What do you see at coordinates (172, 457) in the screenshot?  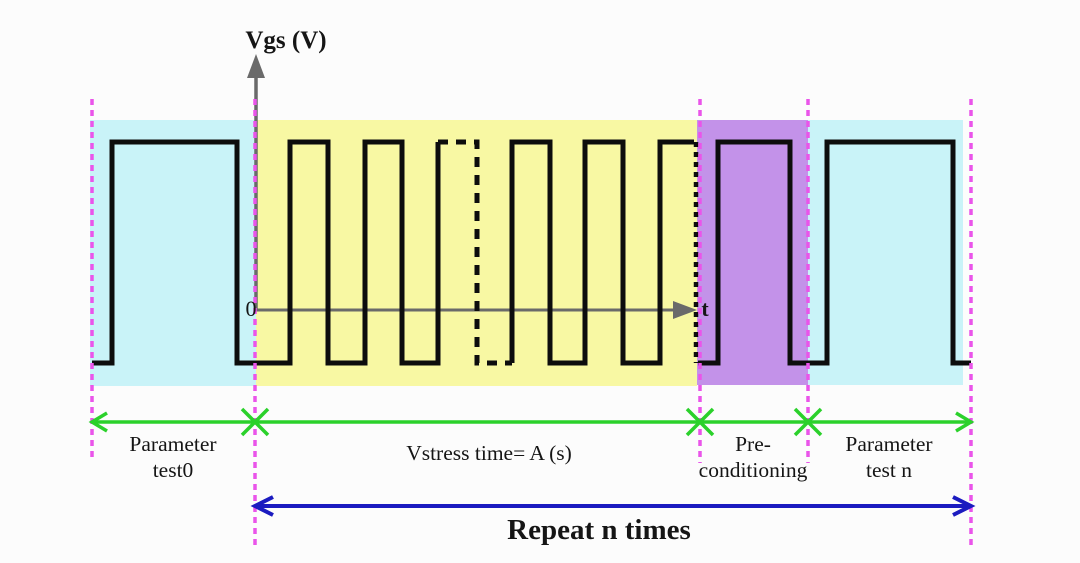 I see `phase-label-parameter-test0: Parameter test0` at bounding box center [172, 457].